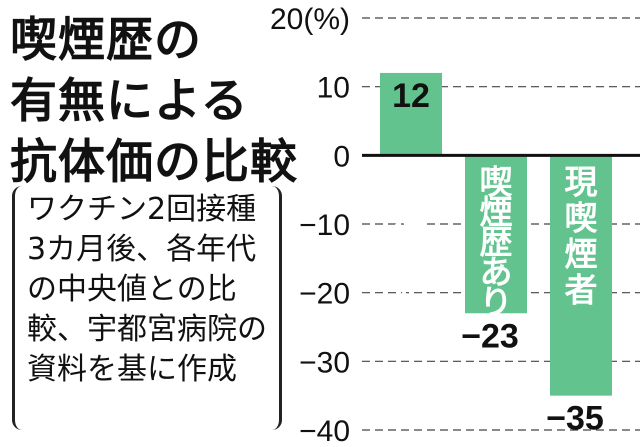 This screenshot has width=640, height=447. I want to click on data-label: 12, so click(411, 96).